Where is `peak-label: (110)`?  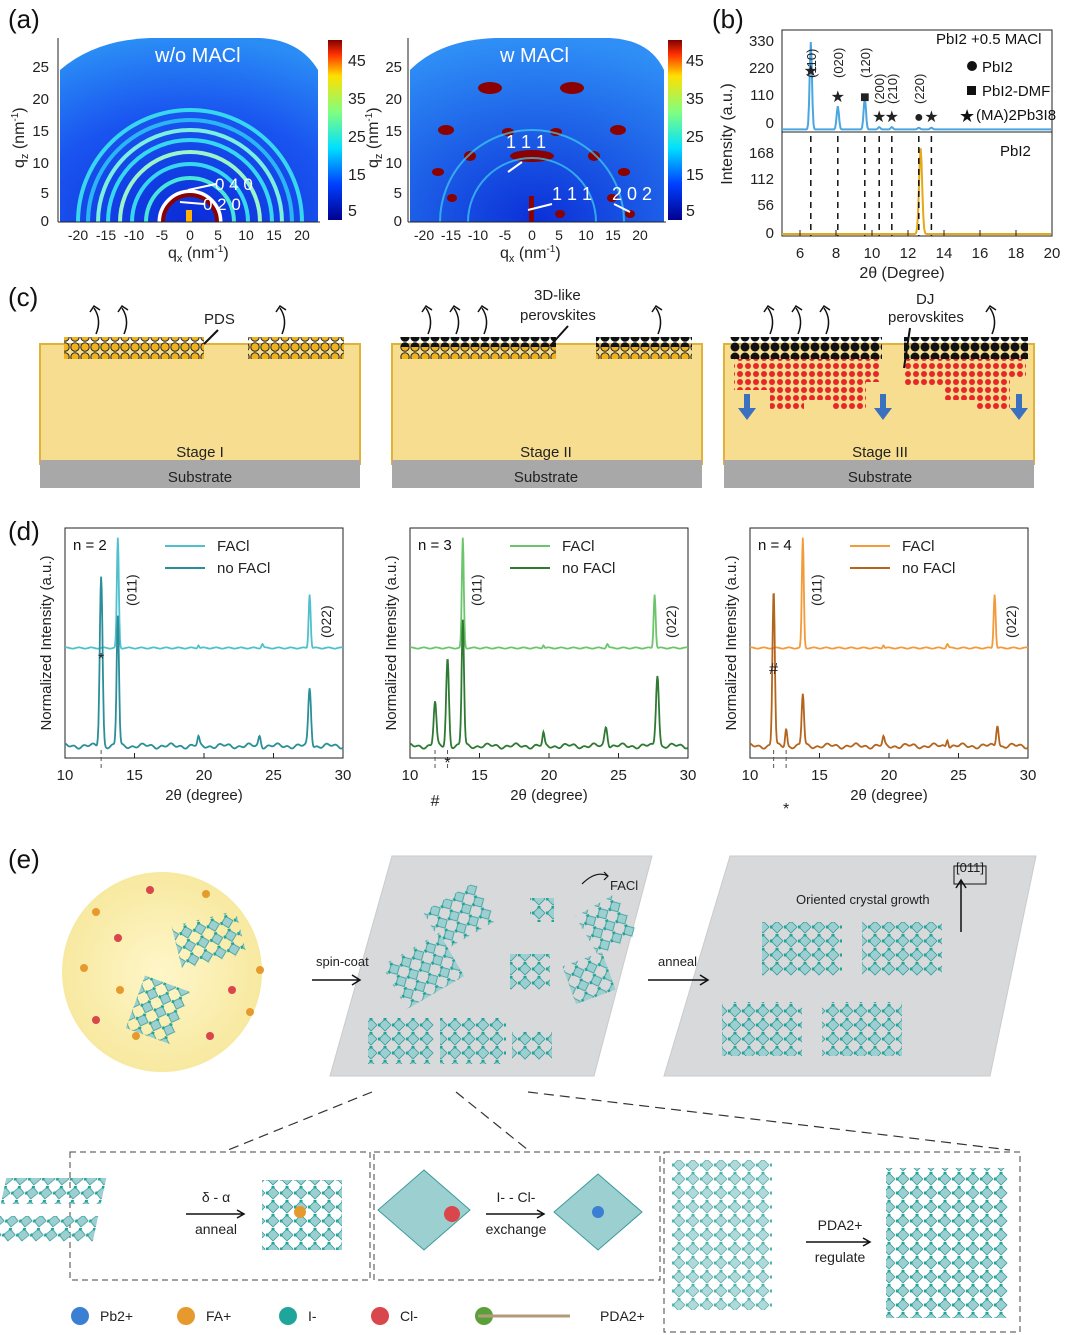
peak-label: (110) is located at coordinates (811, 63).